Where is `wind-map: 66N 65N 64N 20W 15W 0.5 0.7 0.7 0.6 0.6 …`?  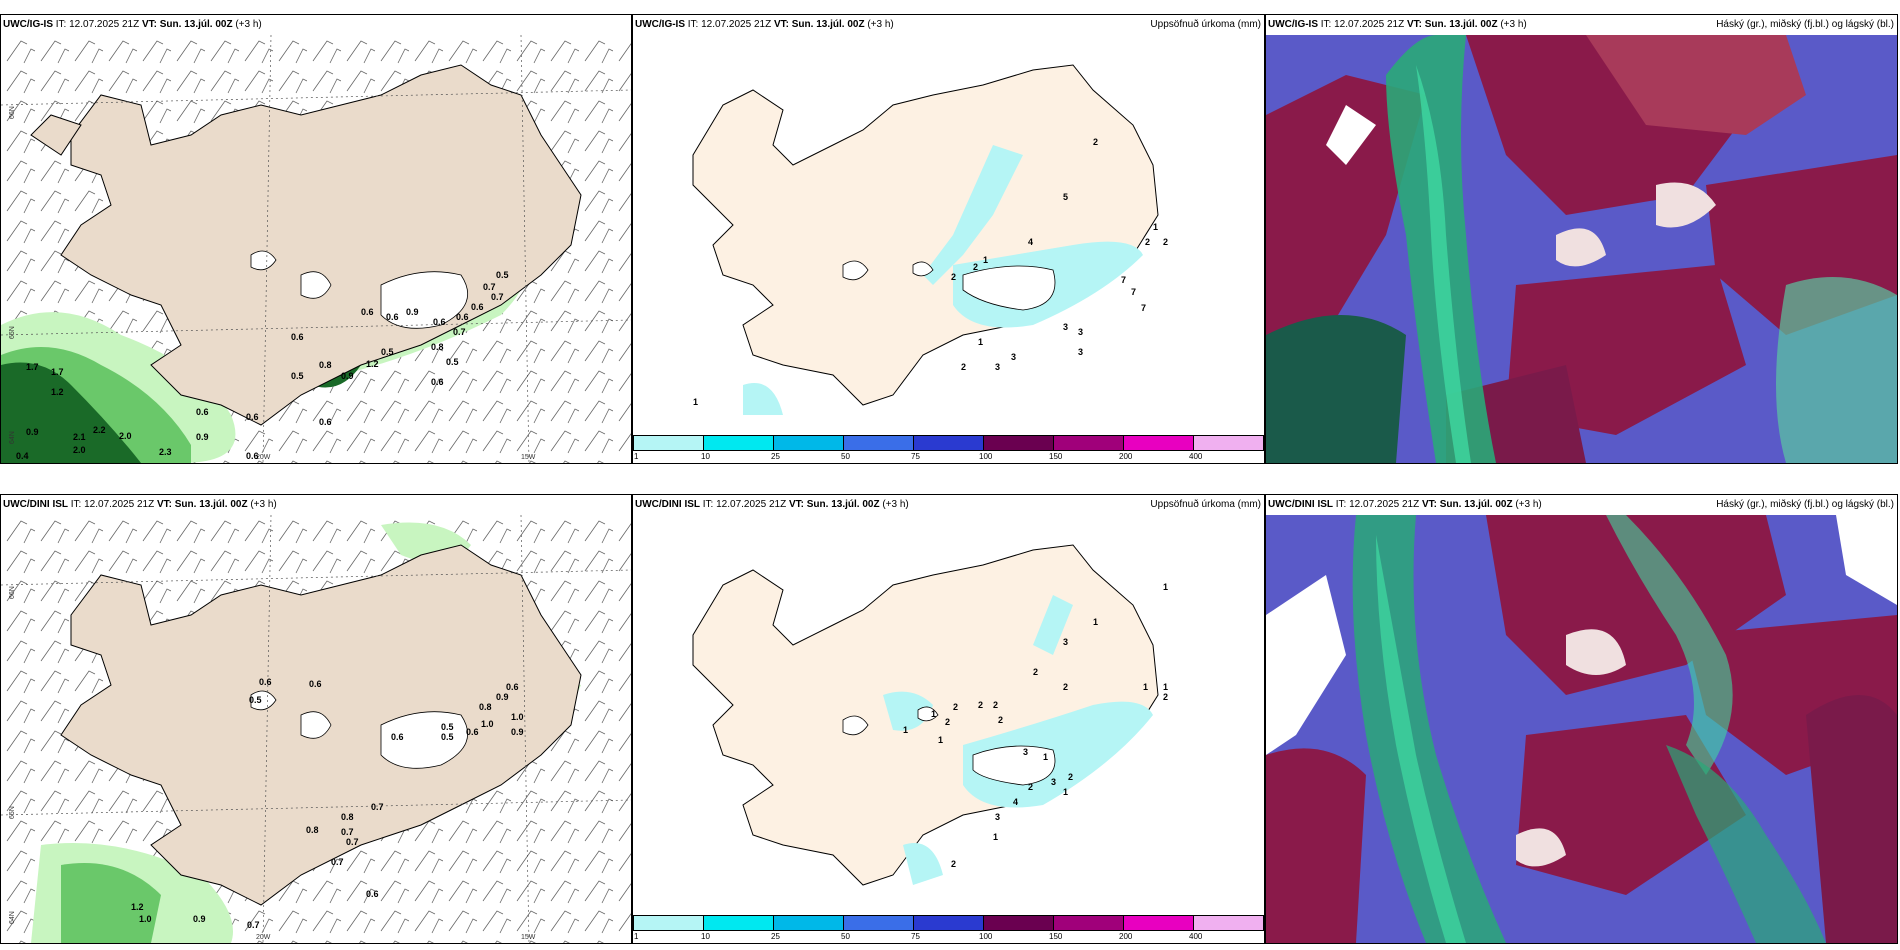 wind-map: 66N 65N 64N 20W 15W 0.5 0.7 0.7 0.6 0.6 … is located at coordinates (316, 249).